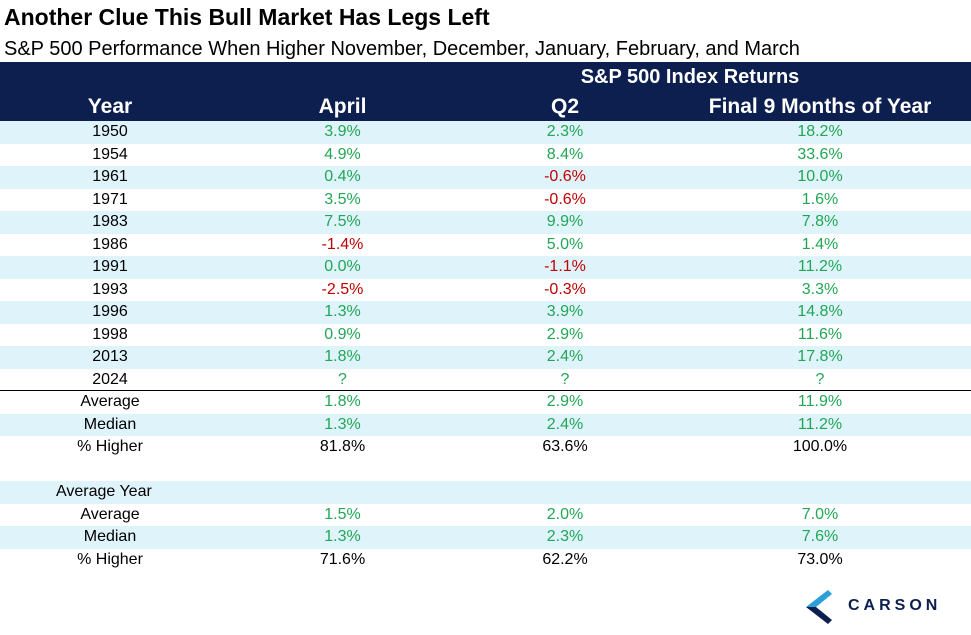 Image resolution: width=971 pixels, height=635 pixels. I want to click on cell-q2: 9.9%, so click(565, 221).